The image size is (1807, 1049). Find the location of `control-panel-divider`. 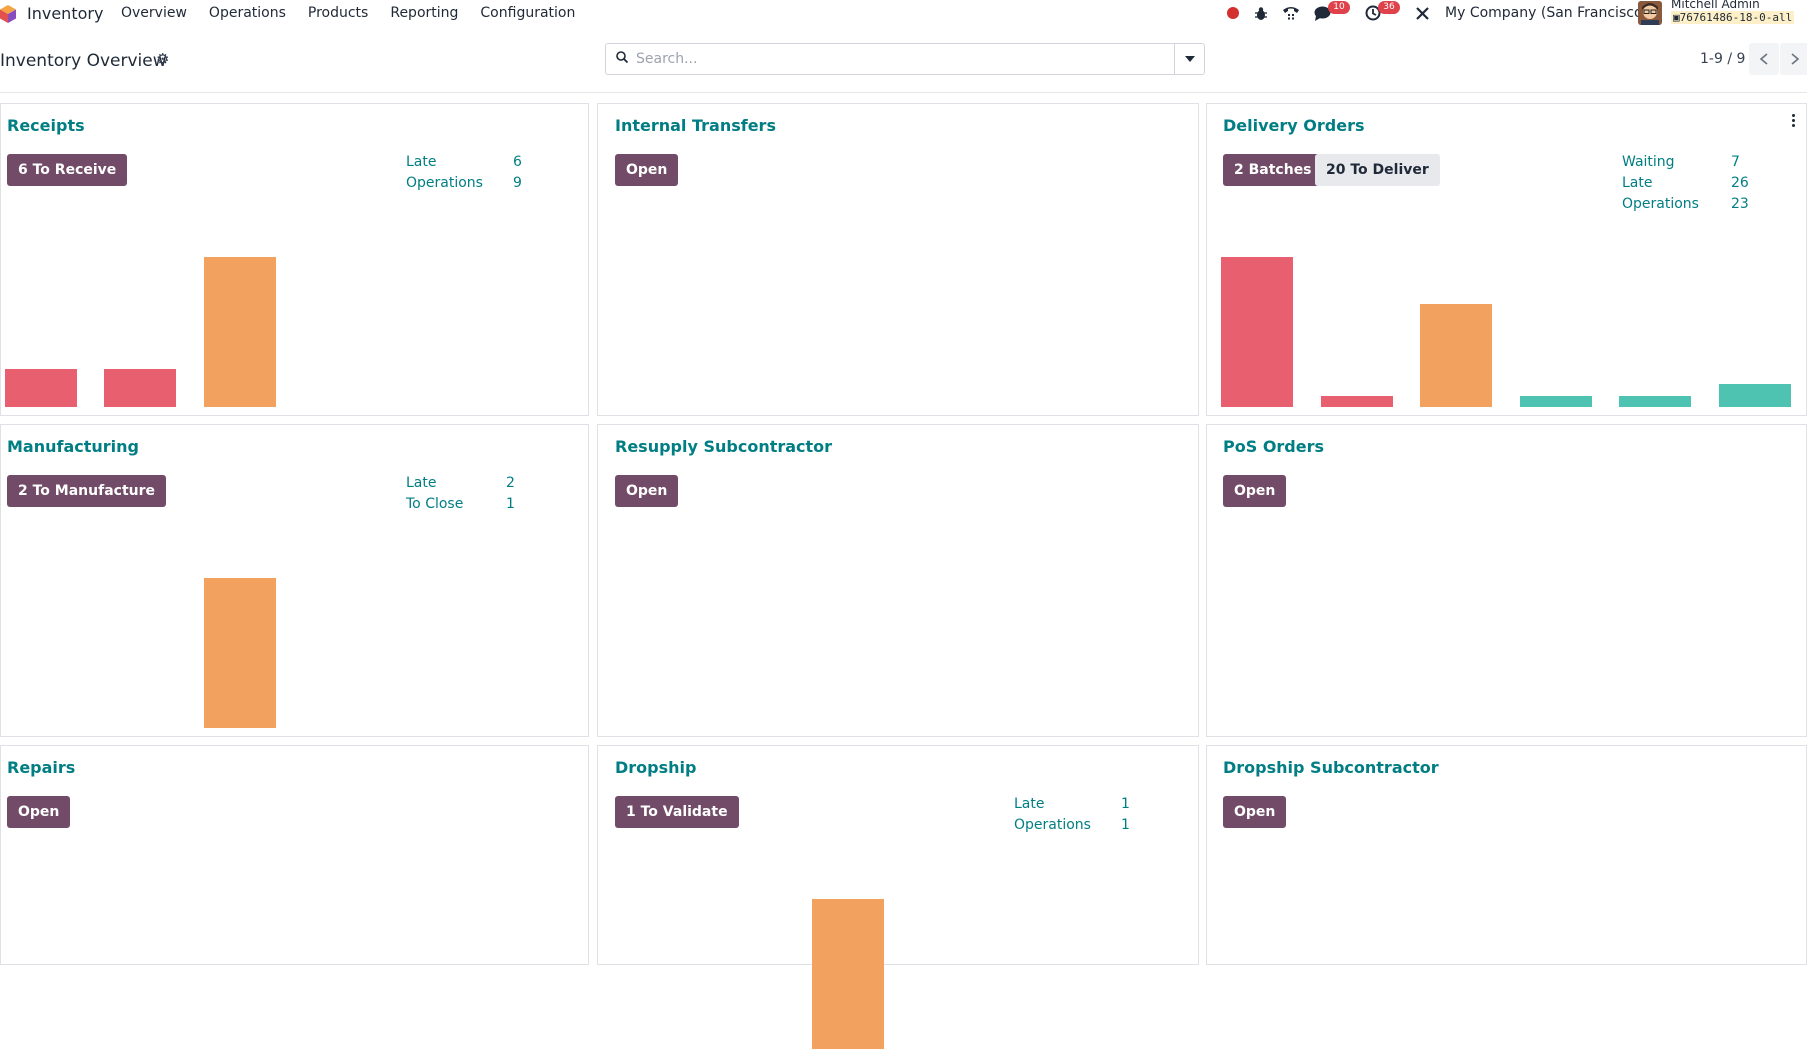

control-panel-divider is located at coordinates (903, 92).